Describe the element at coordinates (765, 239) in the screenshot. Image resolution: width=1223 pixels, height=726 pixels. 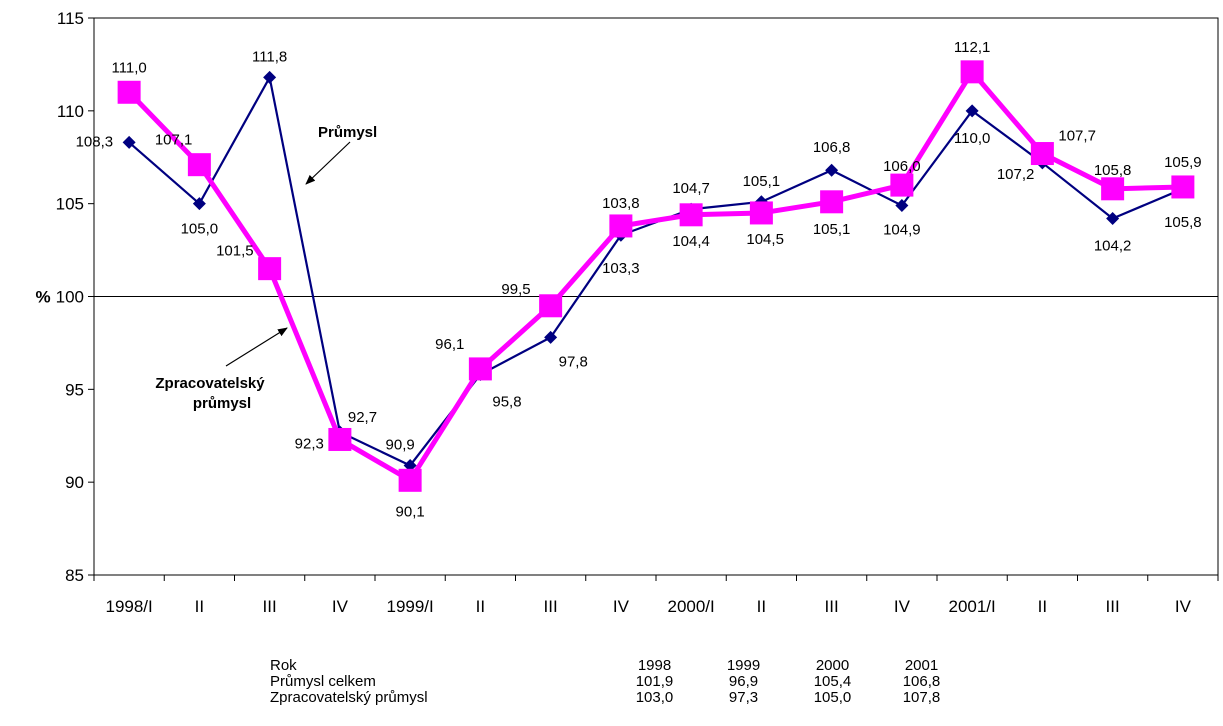
I see `data-label-zpracovatelsky: 104,5` at that location.